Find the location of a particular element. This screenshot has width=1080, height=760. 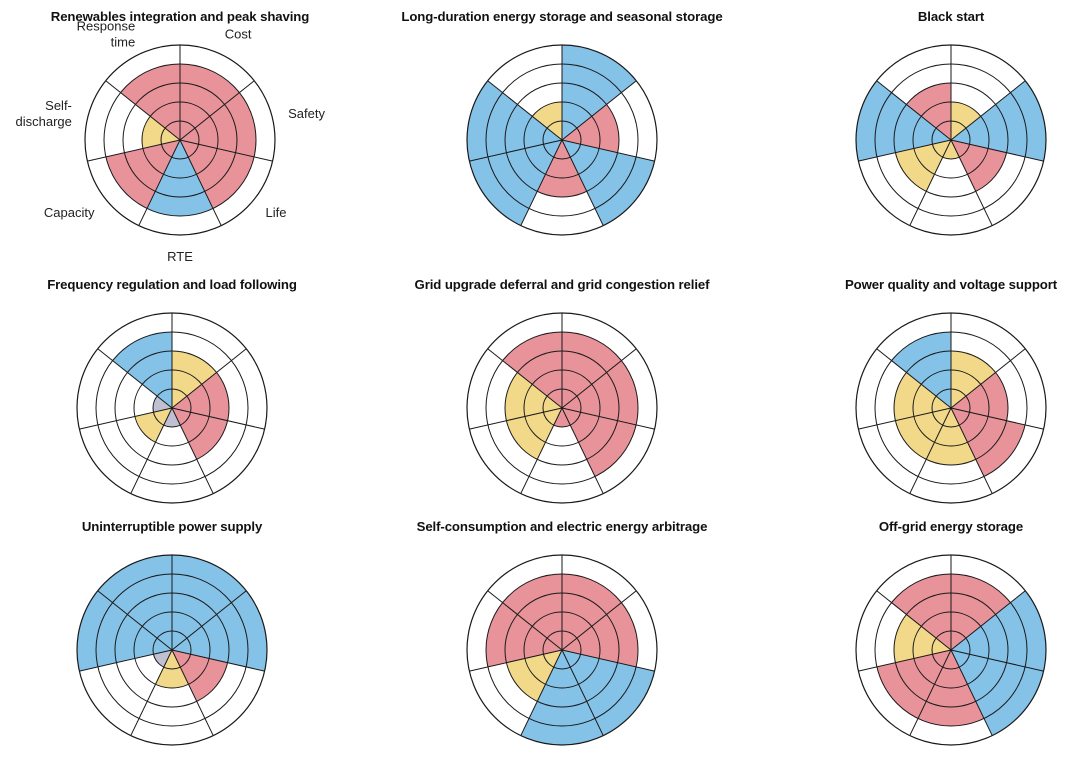

axis-label: Response time is located at coordinates (106, 34).